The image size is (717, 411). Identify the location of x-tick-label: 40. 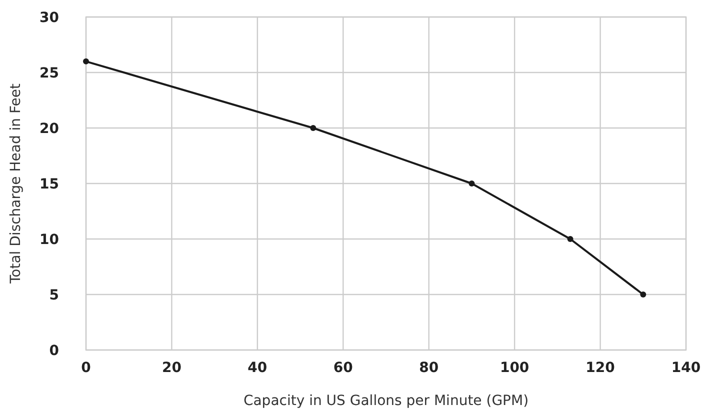
(258, 368).